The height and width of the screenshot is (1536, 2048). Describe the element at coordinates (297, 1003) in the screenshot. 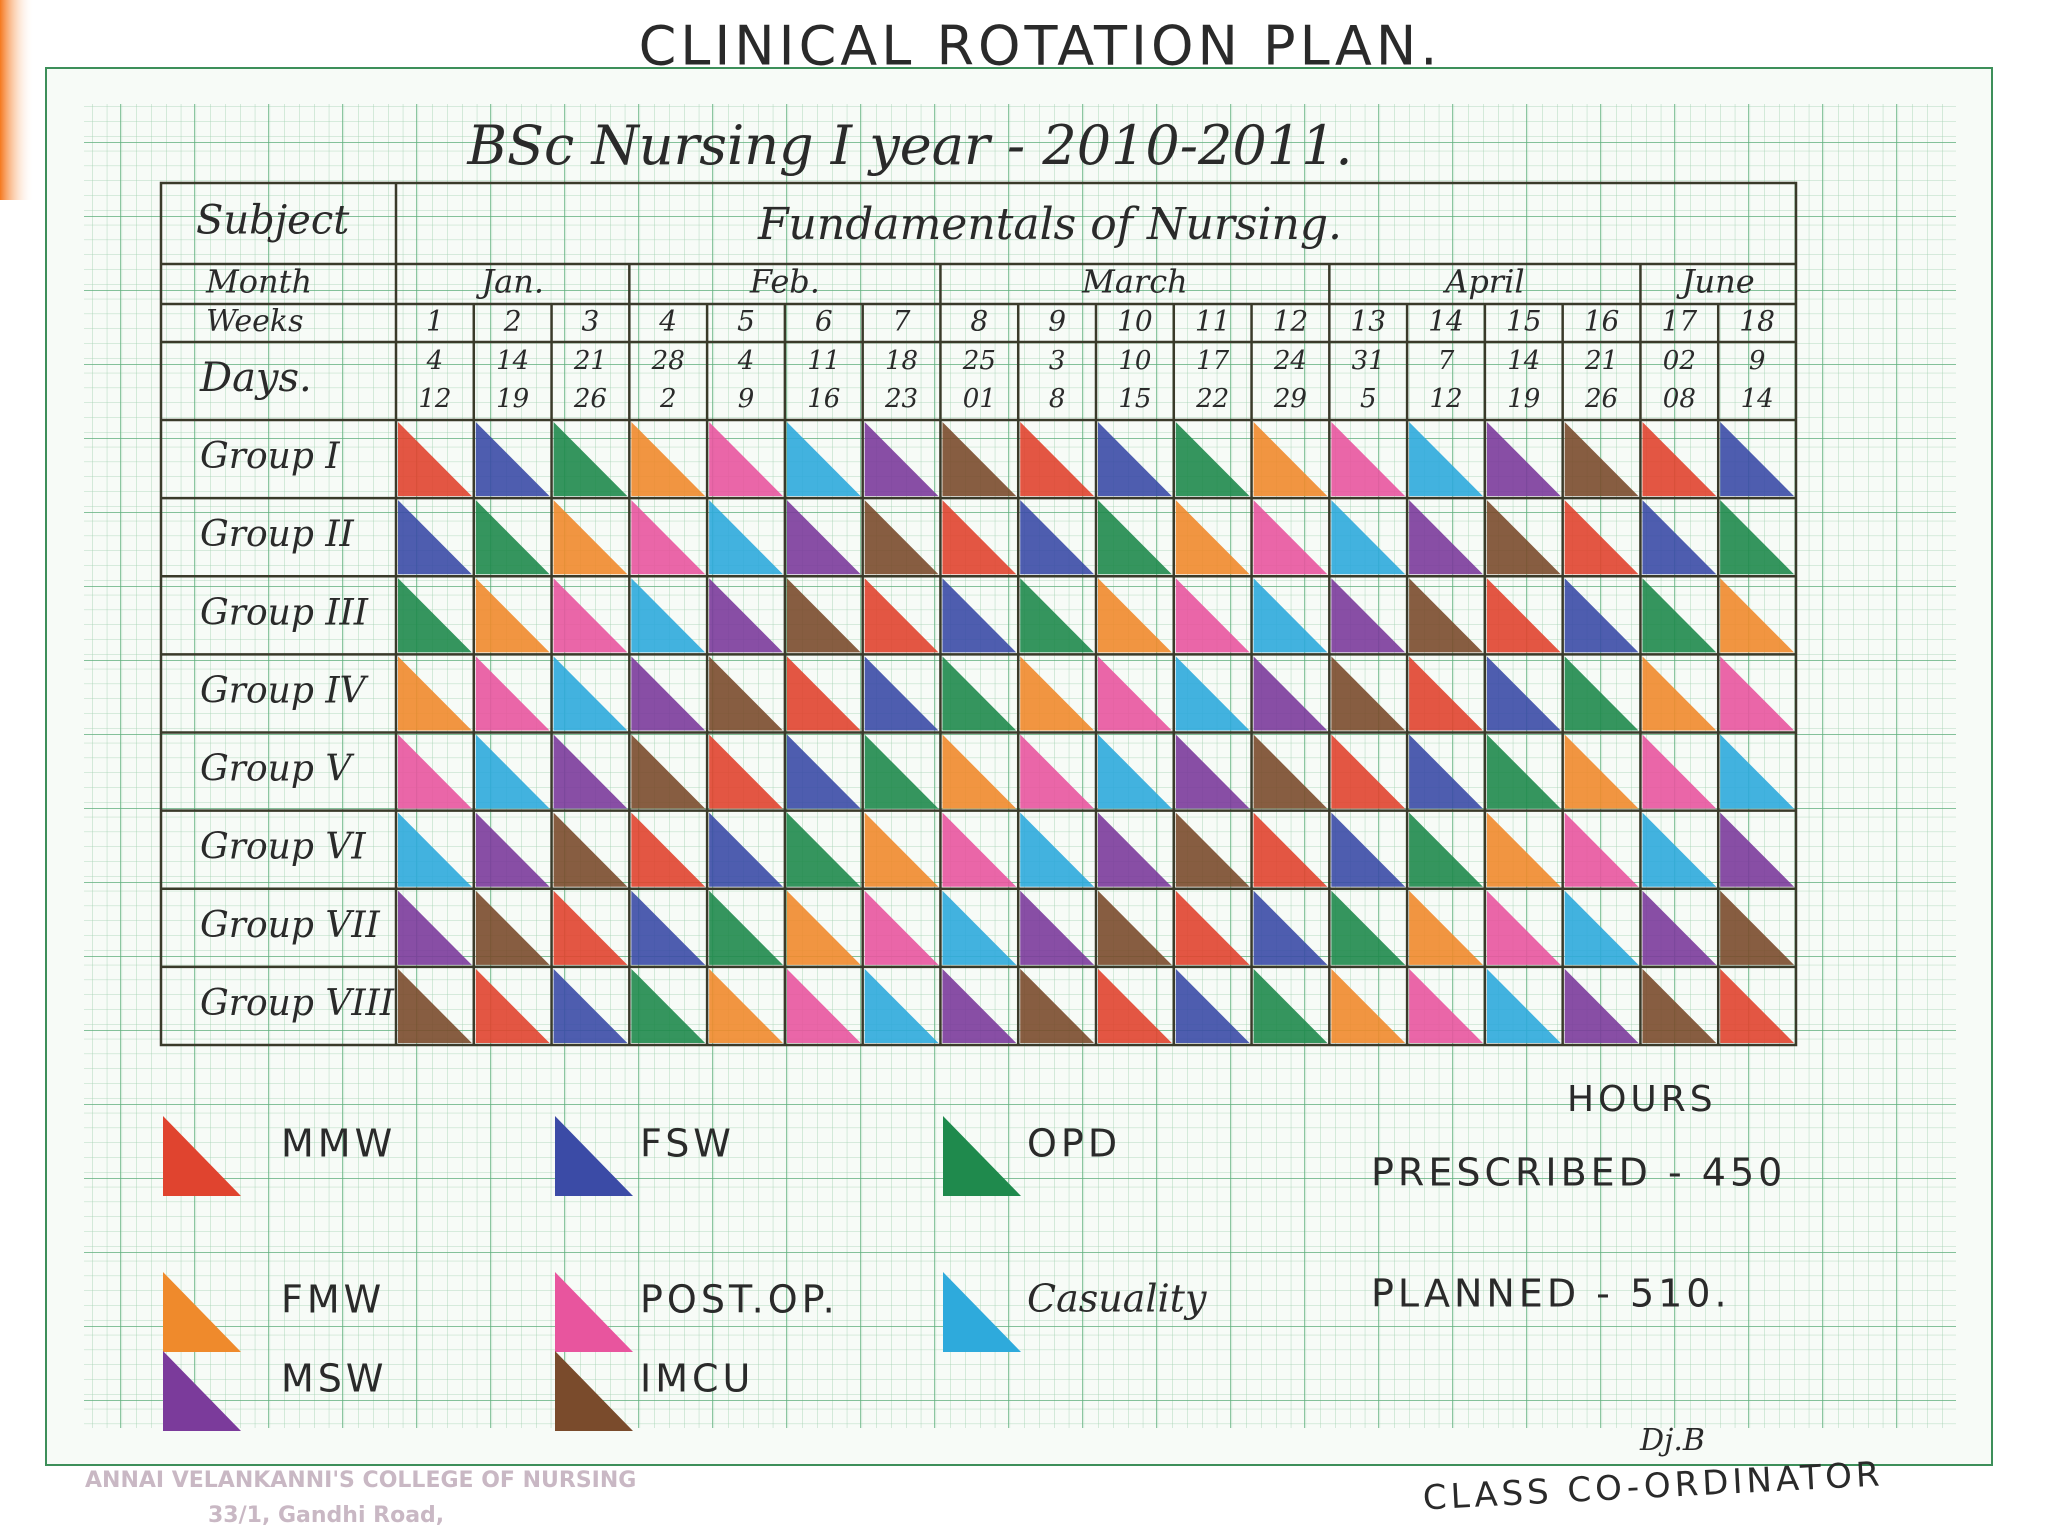

I see `group-label: Group VIII` at that location.